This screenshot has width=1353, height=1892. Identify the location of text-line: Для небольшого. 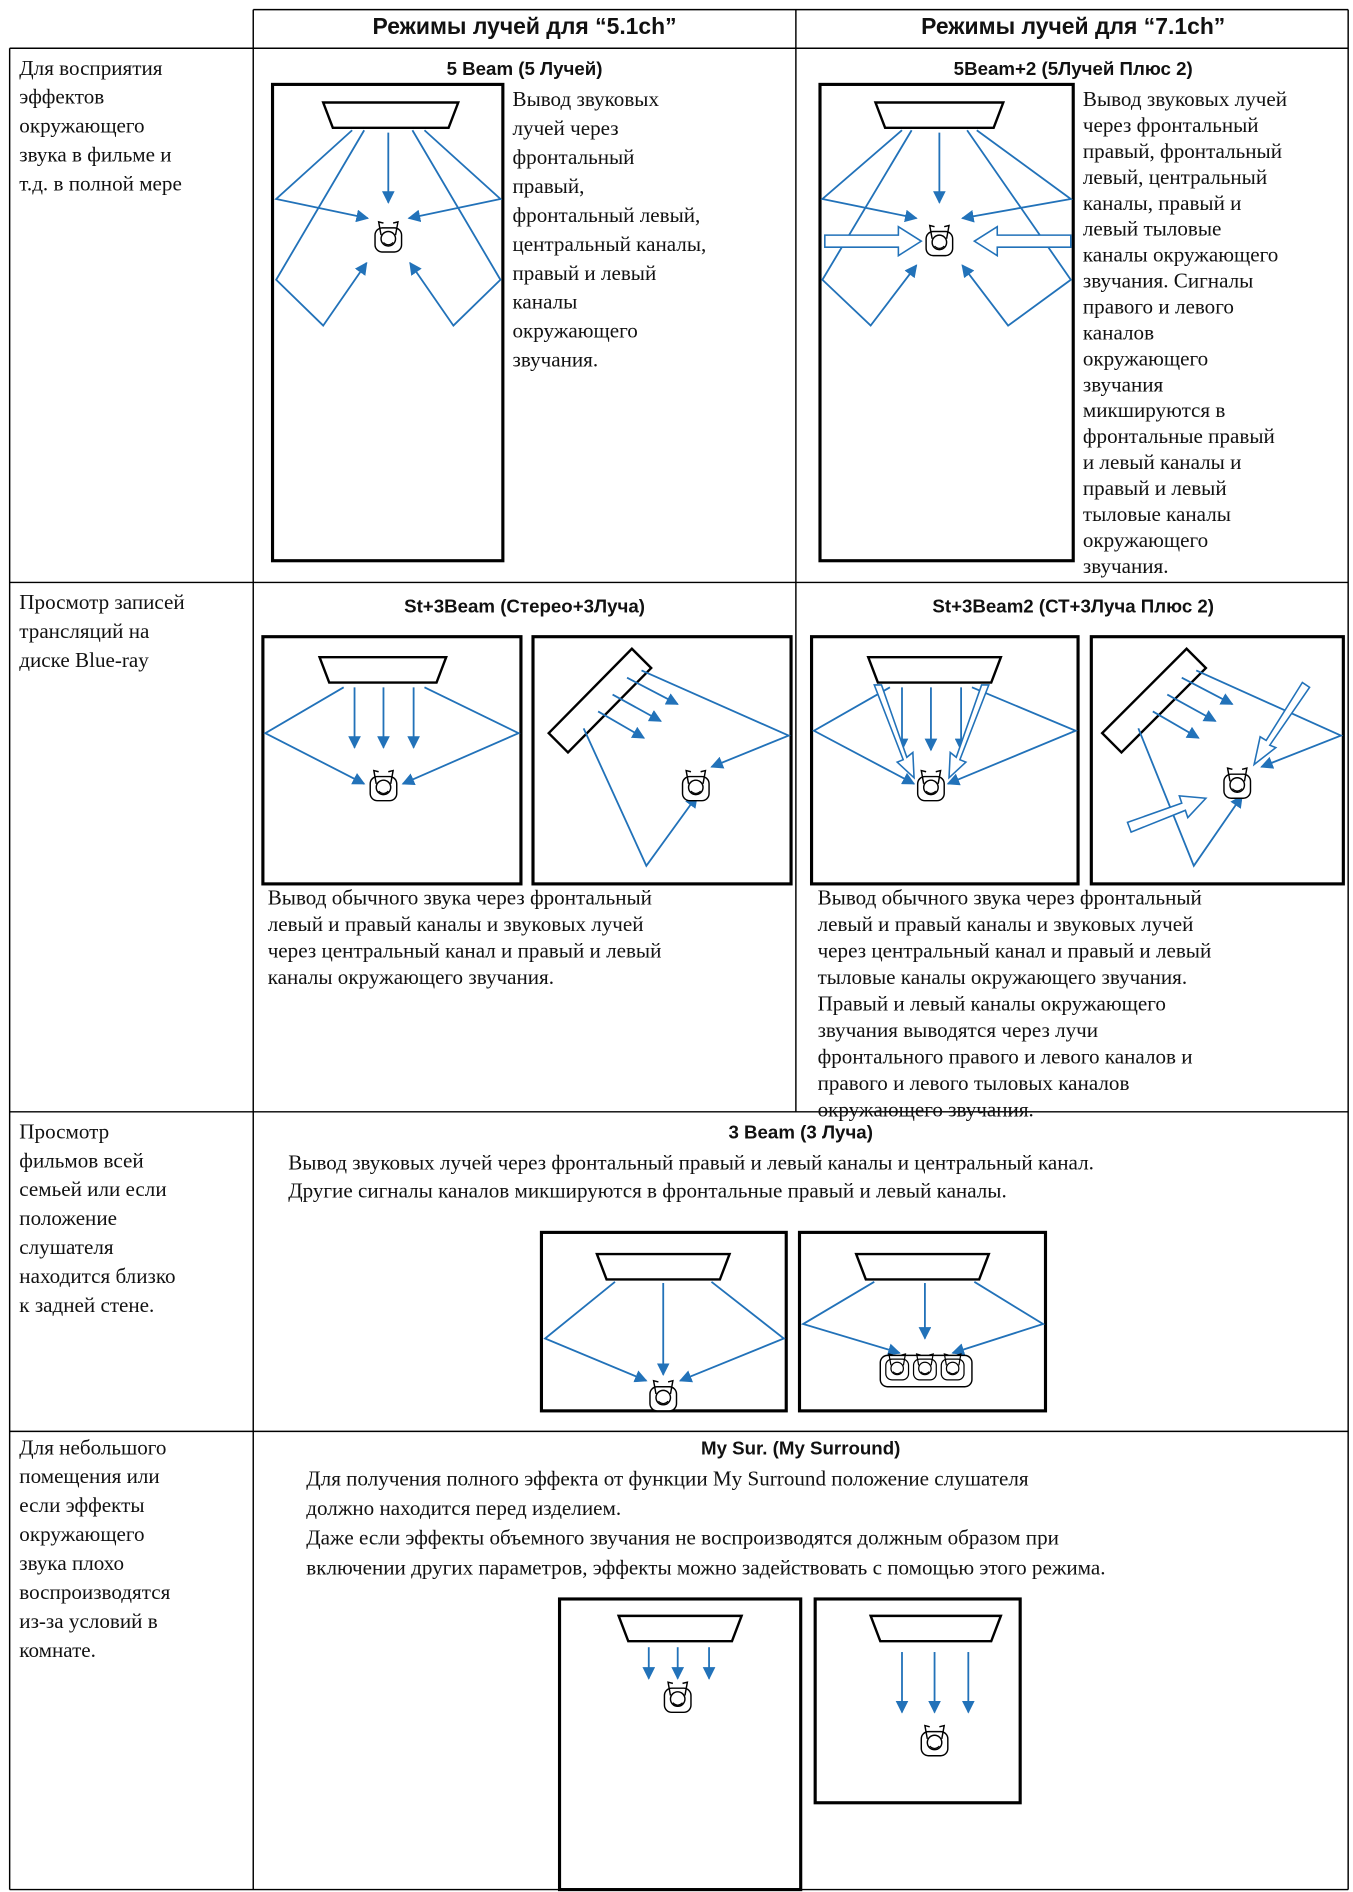
(92, 1447).